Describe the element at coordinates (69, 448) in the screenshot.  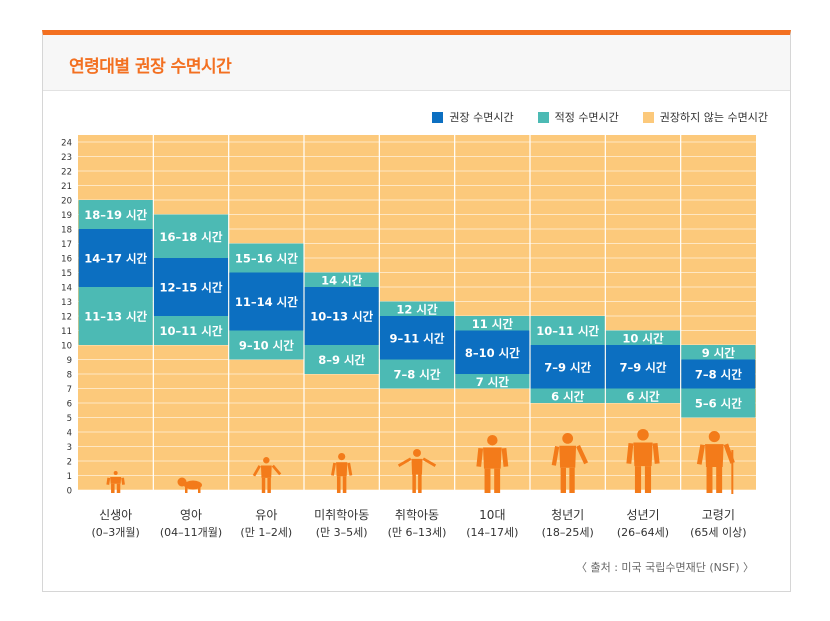
I see `y-tick-label: 3` at that location.